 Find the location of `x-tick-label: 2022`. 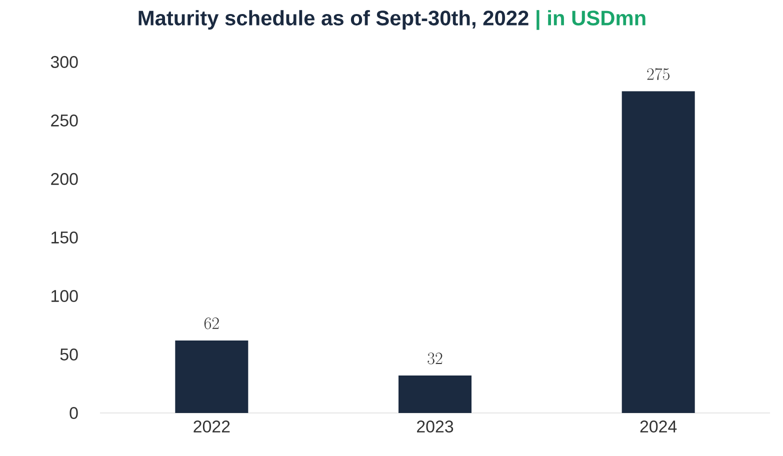

x-tick-label: 2022 is located at coordinates (212, 426).